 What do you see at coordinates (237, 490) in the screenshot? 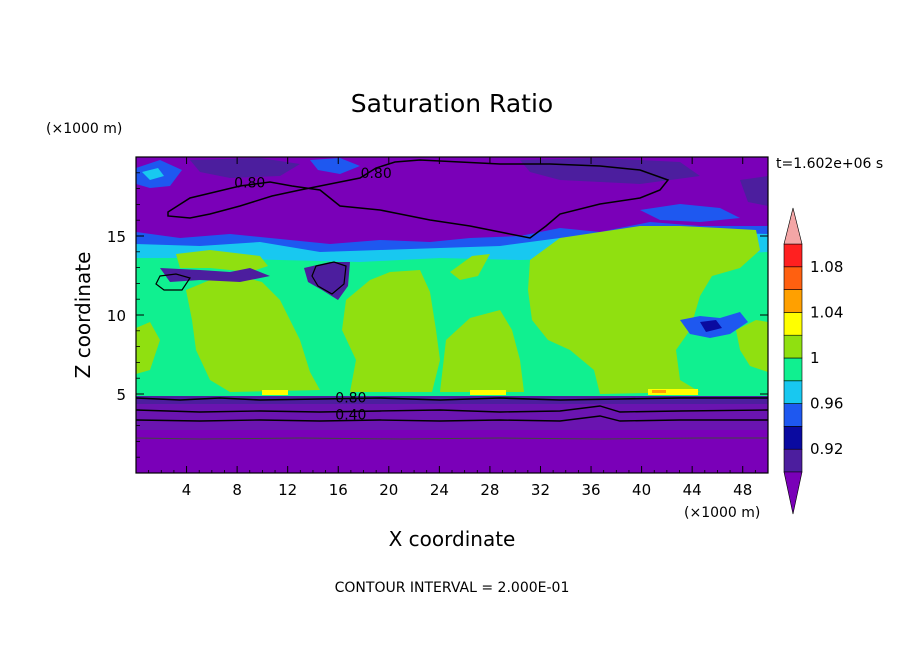
I see `x-tick-label: 8` at bounding box center [237, 490].